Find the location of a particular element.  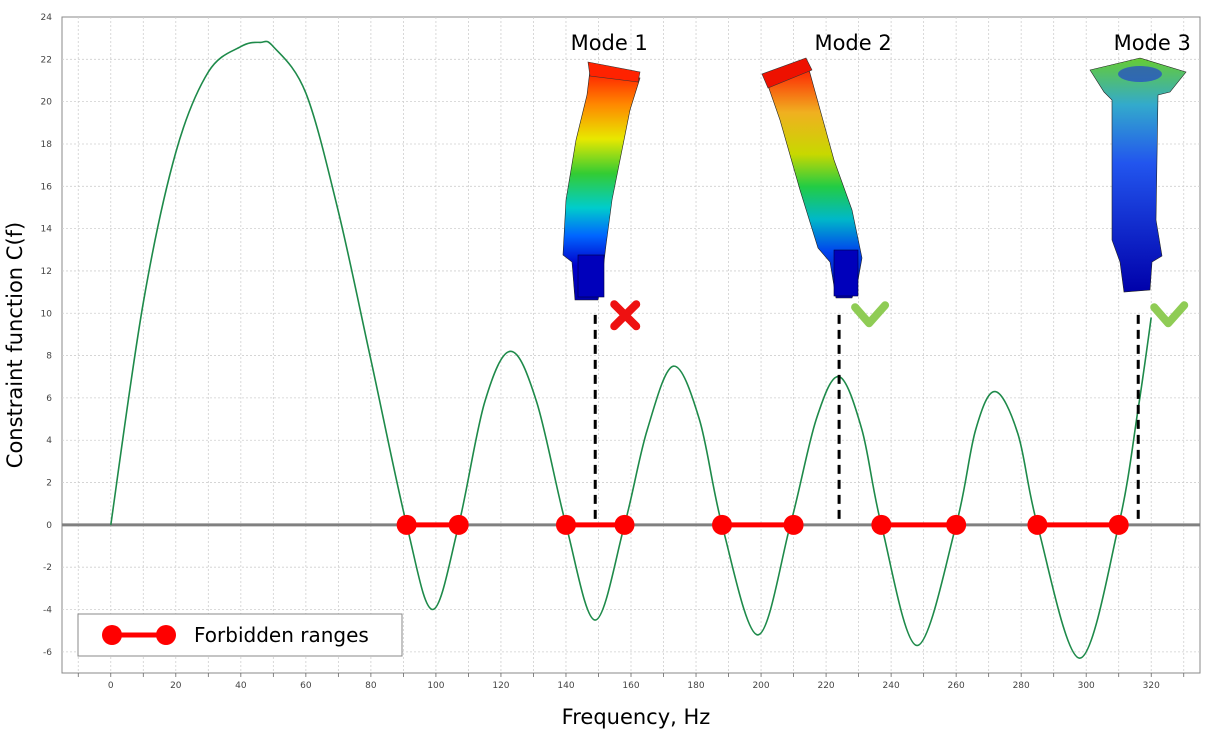

y-tick-label: 8 is located at coordinates (49, 357).